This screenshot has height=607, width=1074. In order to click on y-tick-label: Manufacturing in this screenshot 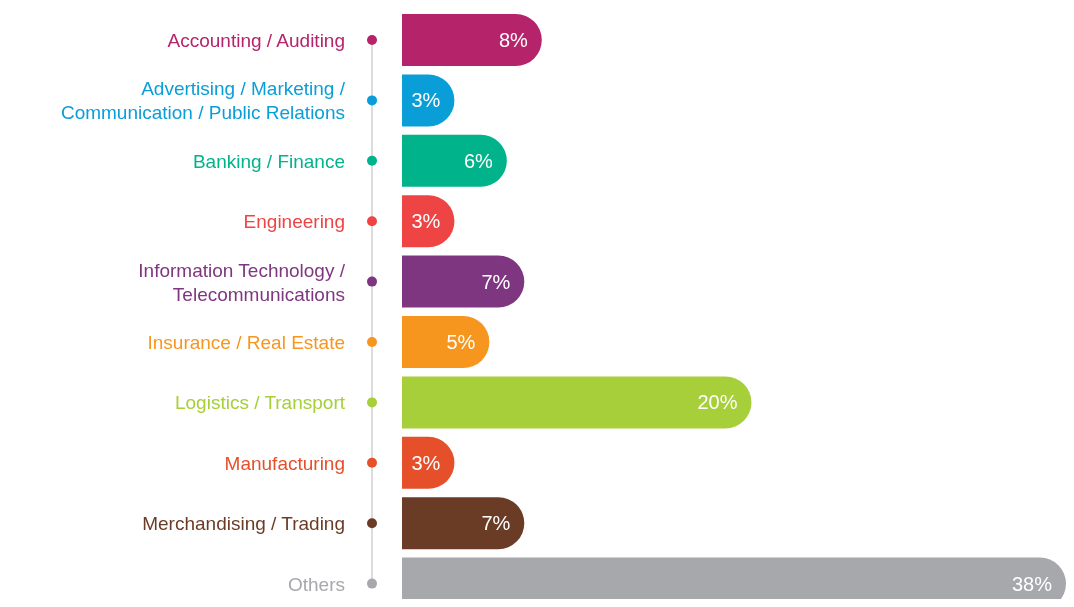, I will do `click(284, 463)`.